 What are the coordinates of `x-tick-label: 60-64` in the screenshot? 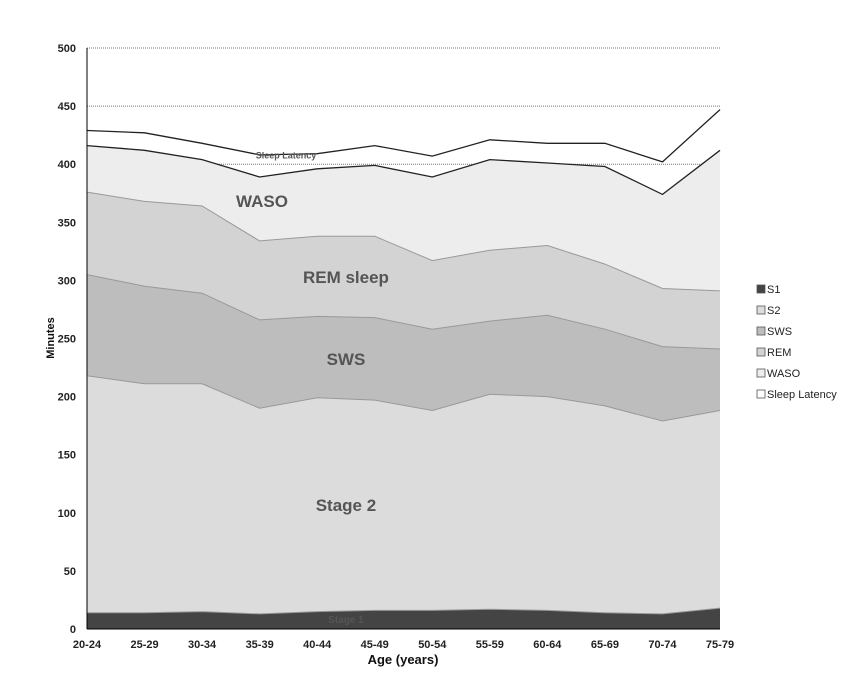 It's located at (547, 645).